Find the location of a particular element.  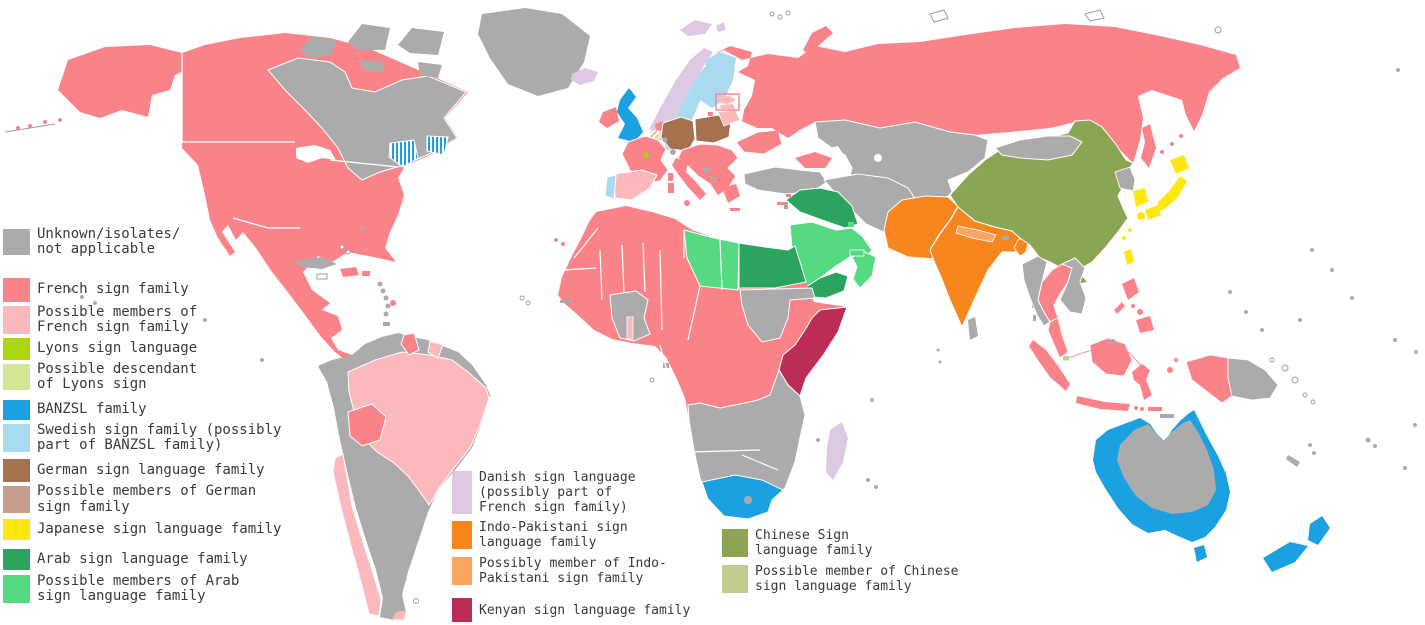

region-turkey is located at coordinates (785, 180).